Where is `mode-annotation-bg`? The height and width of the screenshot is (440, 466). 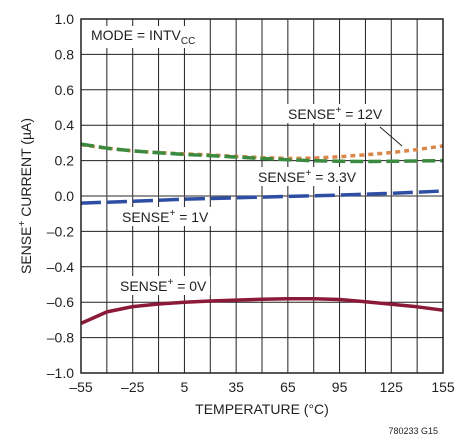
mode-annotation-bg is located at coordinates (143, 37).